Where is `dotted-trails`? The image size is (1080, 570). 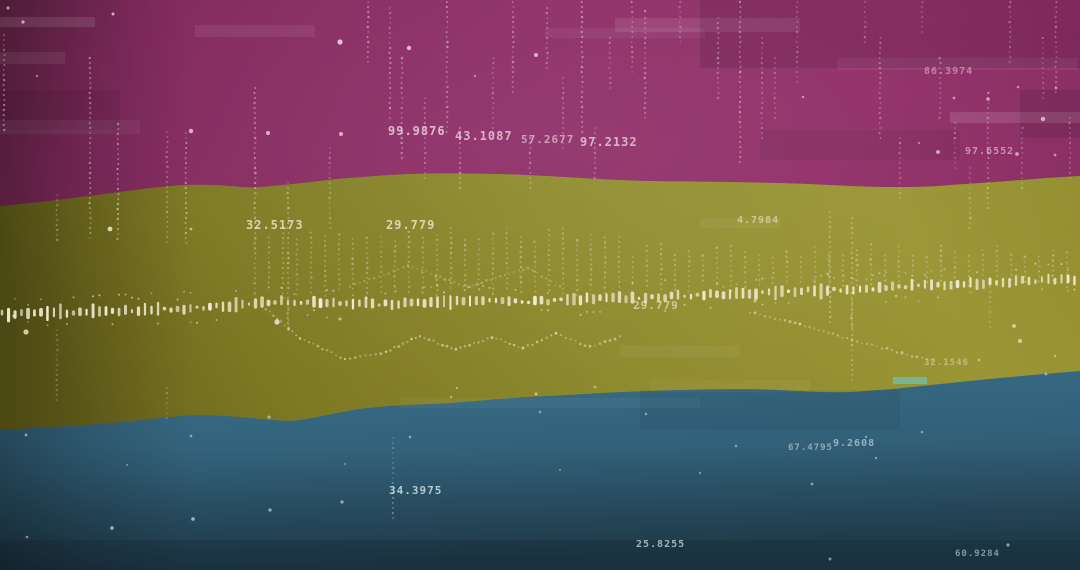 dotted-trails is located at coordinates (597, 313).